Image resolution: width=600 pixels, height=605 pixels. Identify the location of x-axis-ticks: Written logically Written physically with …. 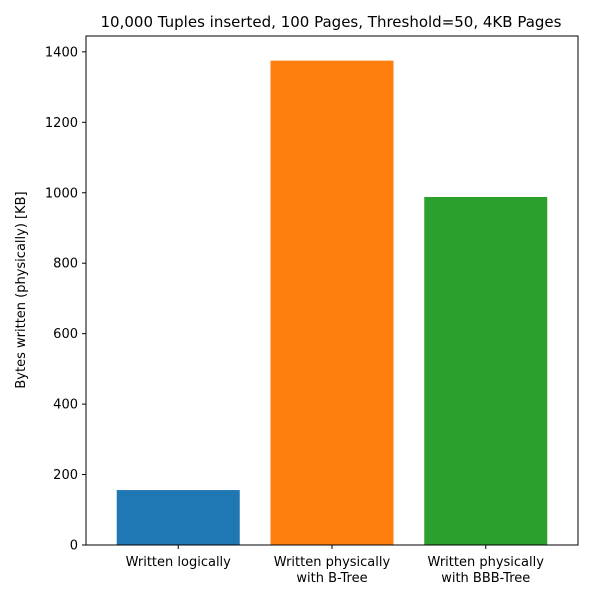
(335, 565).